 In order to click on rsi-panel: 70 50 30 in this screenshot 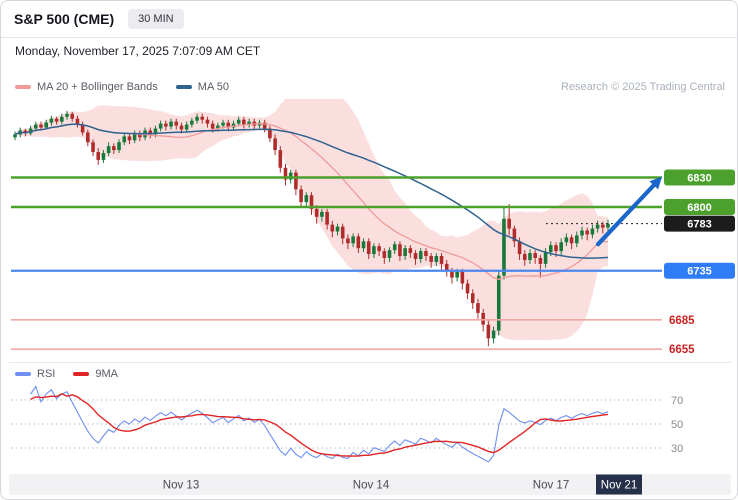, I will do `click(347, 424)`.